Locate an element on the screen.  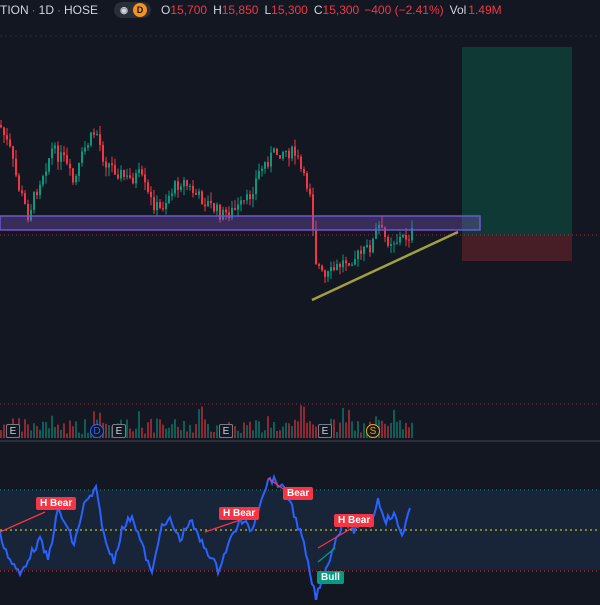
high-label: H is located at coordinates (217, 10).